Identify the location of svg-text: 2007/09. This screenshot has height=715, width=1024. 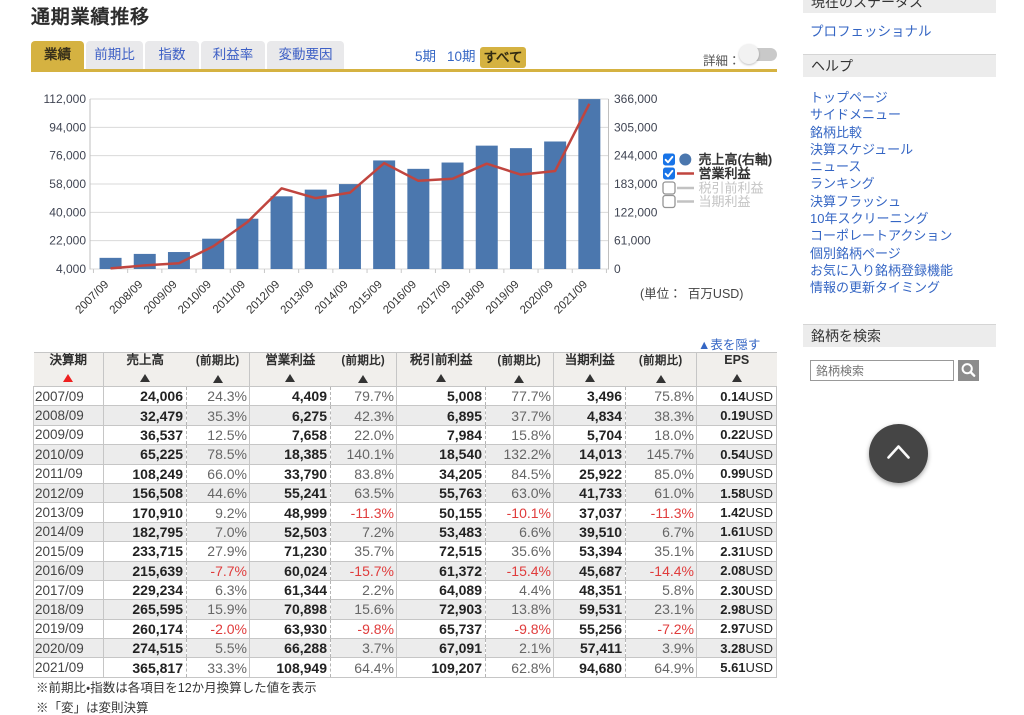
(92, 297).